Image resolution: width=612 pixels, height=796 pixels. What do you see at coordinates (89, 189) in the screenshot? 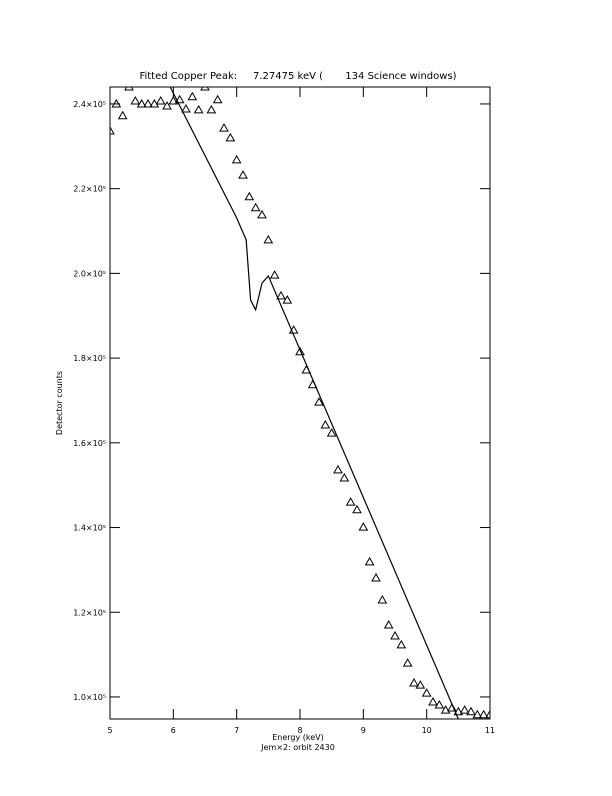
I see `y-tick-label: 2.2×10⁵` at bounding box center [89, 189].